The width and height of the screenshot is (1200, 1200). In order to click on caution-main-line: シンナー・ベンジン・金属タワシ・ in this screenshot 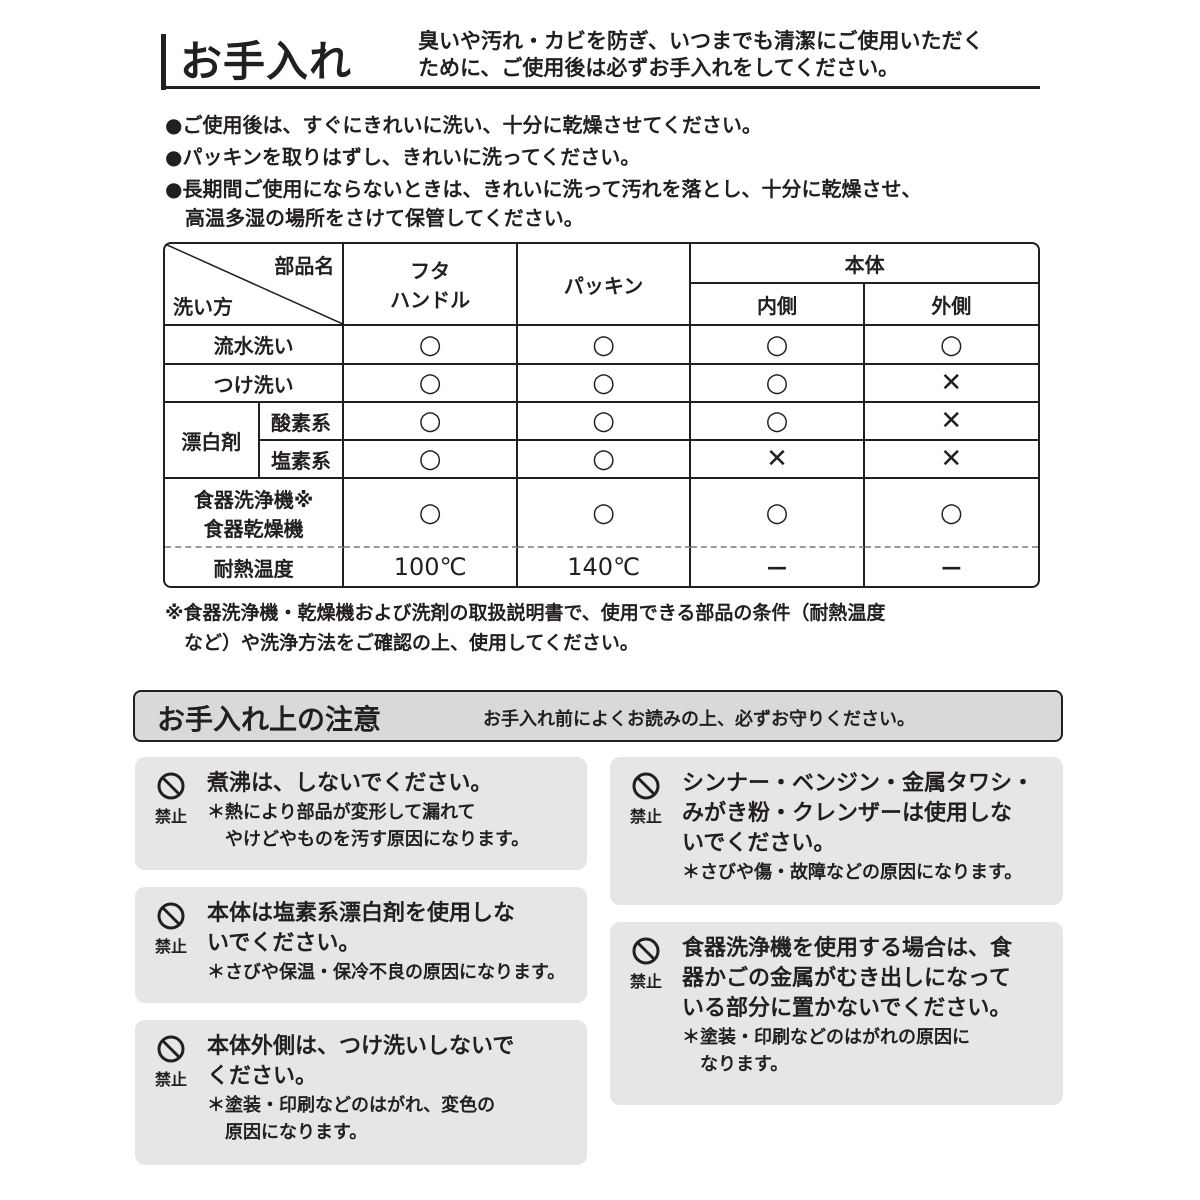, I will do `click(858, 783)`.